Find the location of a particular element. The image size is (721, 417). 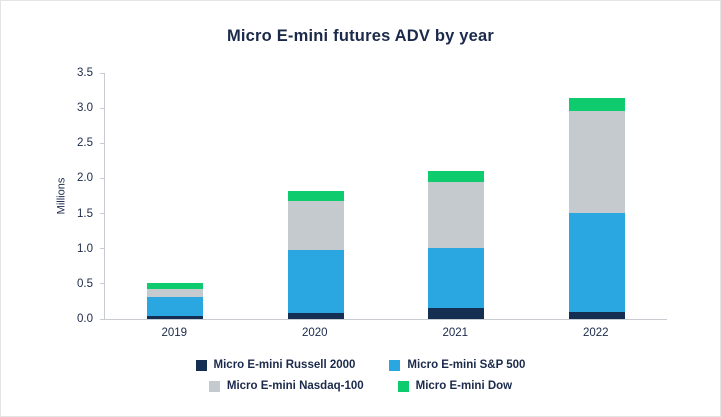

y-tick-label: 1.0 is located at coordinates (85, 248).